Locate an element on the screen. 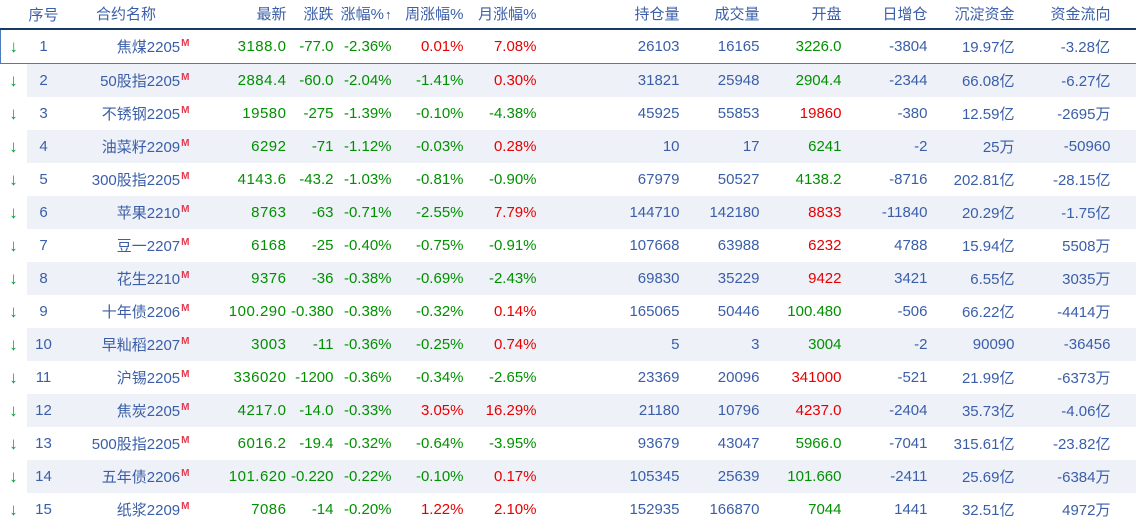  row-number-cell: 1 is located at coordinates (44, 46).